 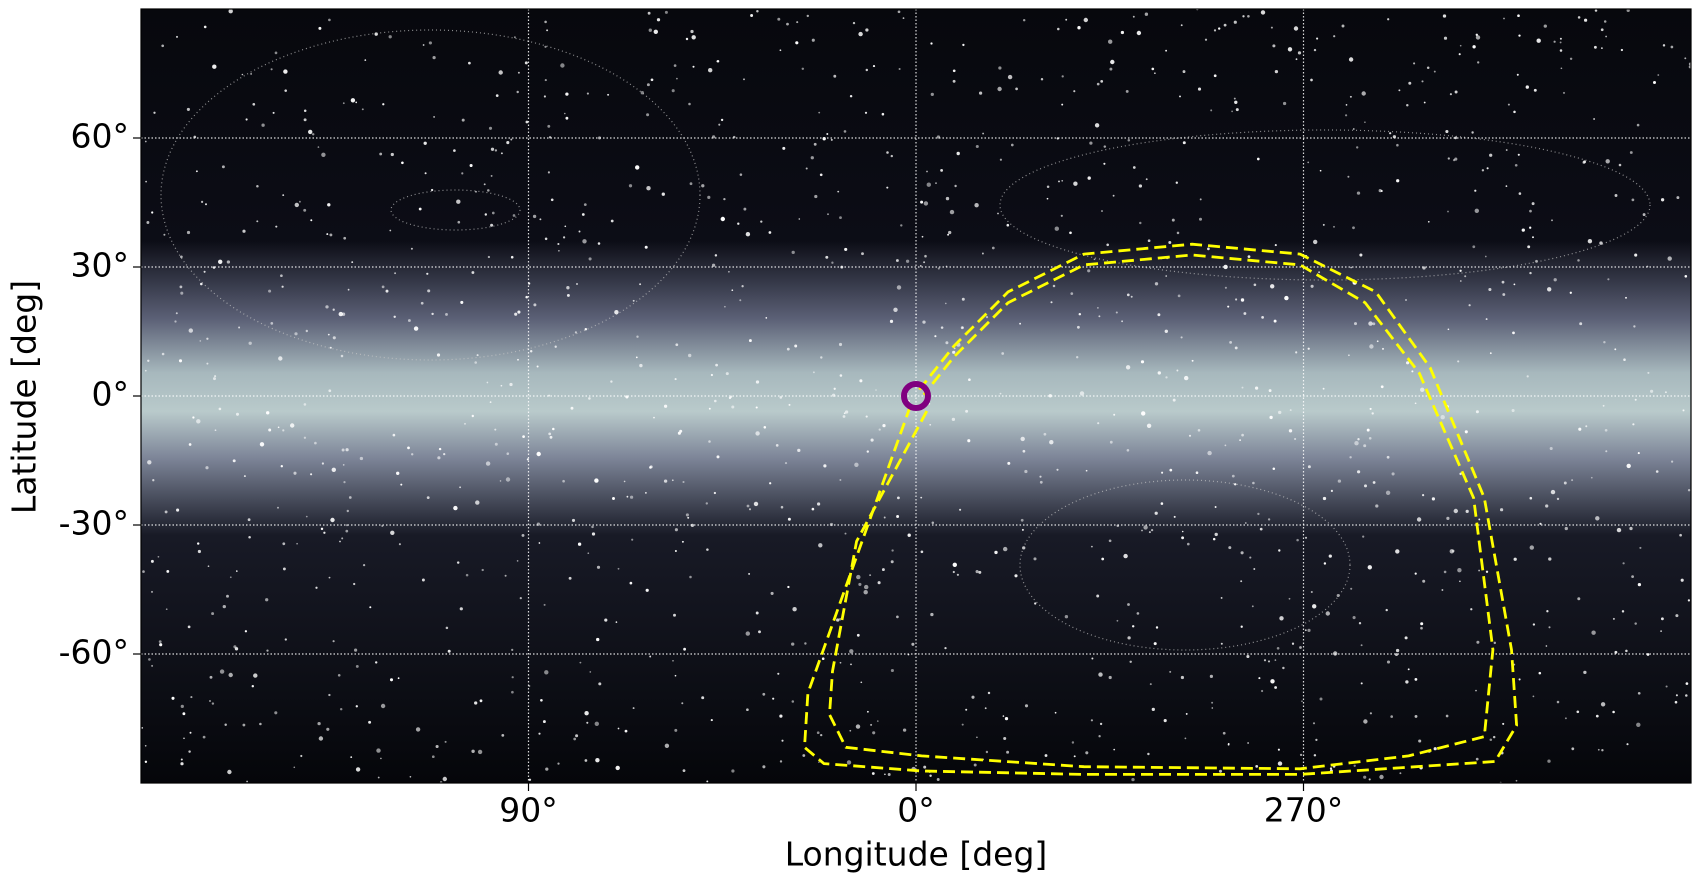 I want to click on coordinate-curve, so click(x=430, y=195).